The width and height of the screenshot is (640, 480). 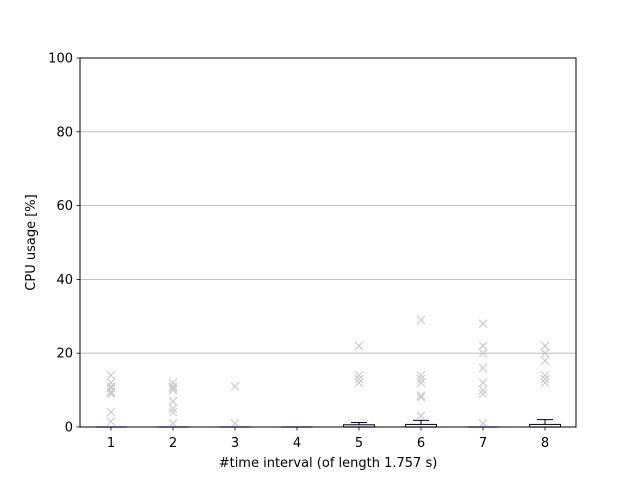 What do you see at coordinates (64, 280) in the screenshot?
I see `y-tick-label: 40` at bounding box center [64, 280].